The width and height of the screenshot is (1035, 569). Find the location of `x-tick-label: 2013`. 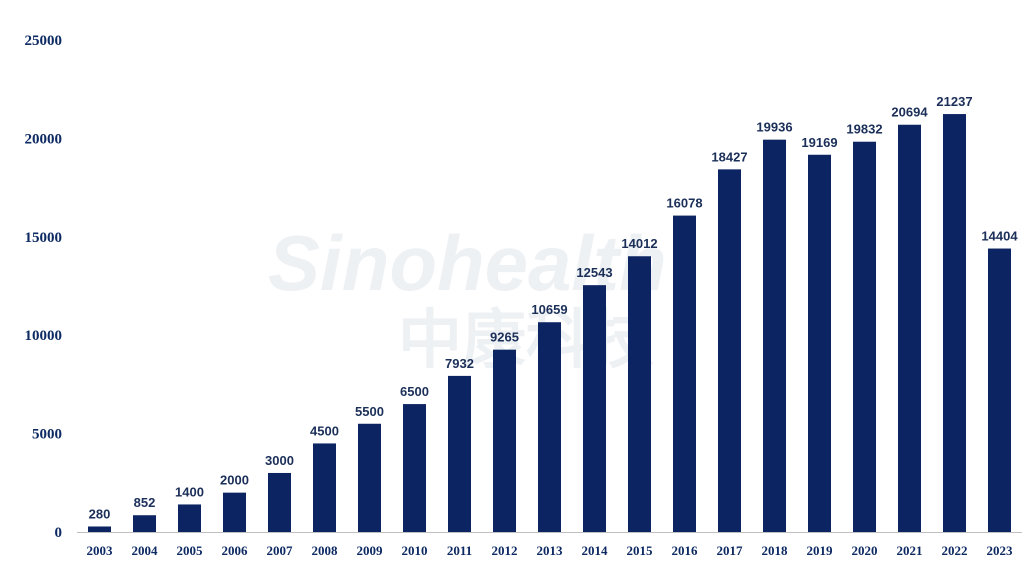

x-tick-label: 2013 is located at coordinates (550, 550).